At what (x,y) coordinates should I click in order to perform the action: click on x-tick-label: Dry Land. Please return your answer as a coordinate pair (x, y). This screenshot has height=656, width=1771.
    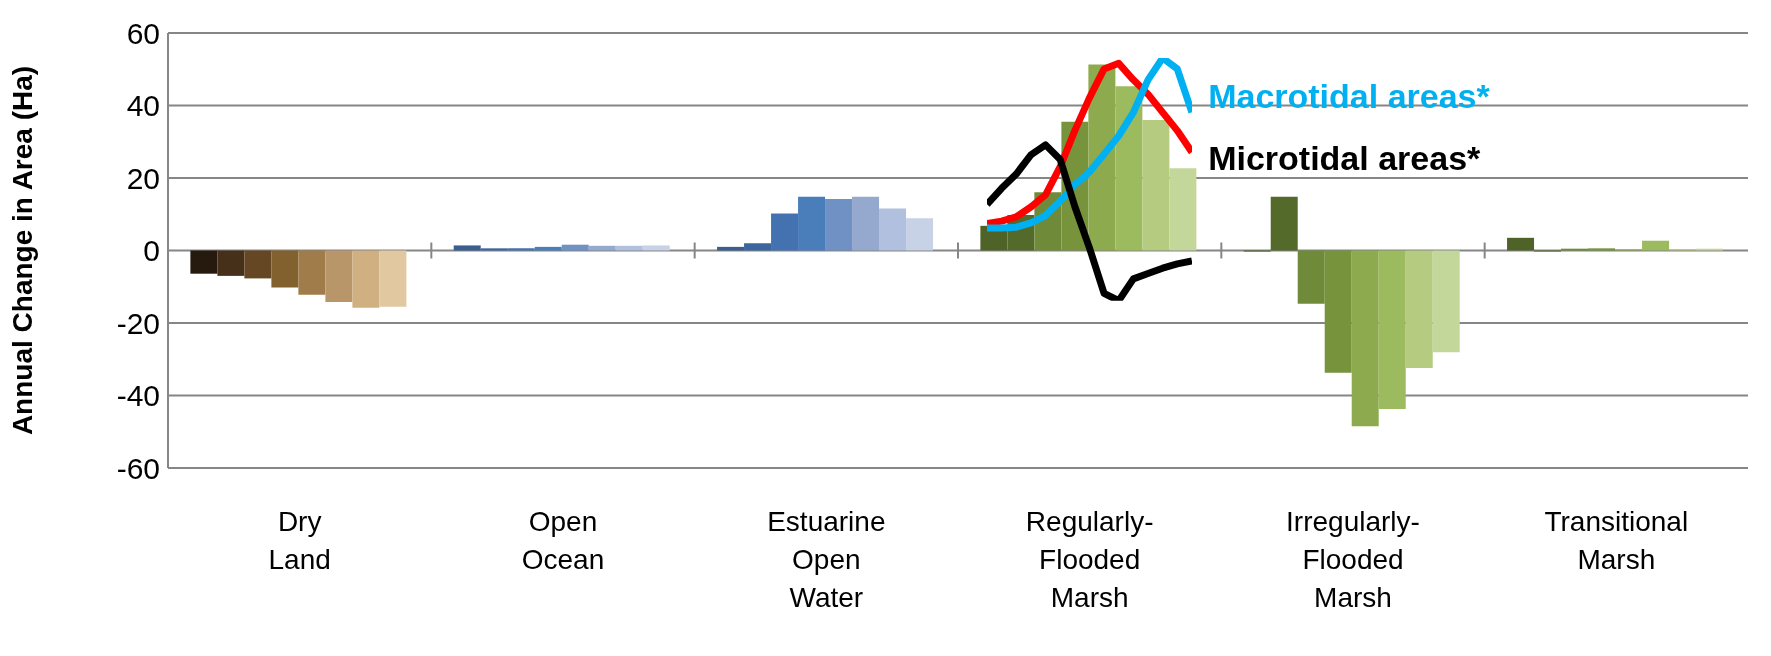
    Looking at the image, I should click on (299, 540).